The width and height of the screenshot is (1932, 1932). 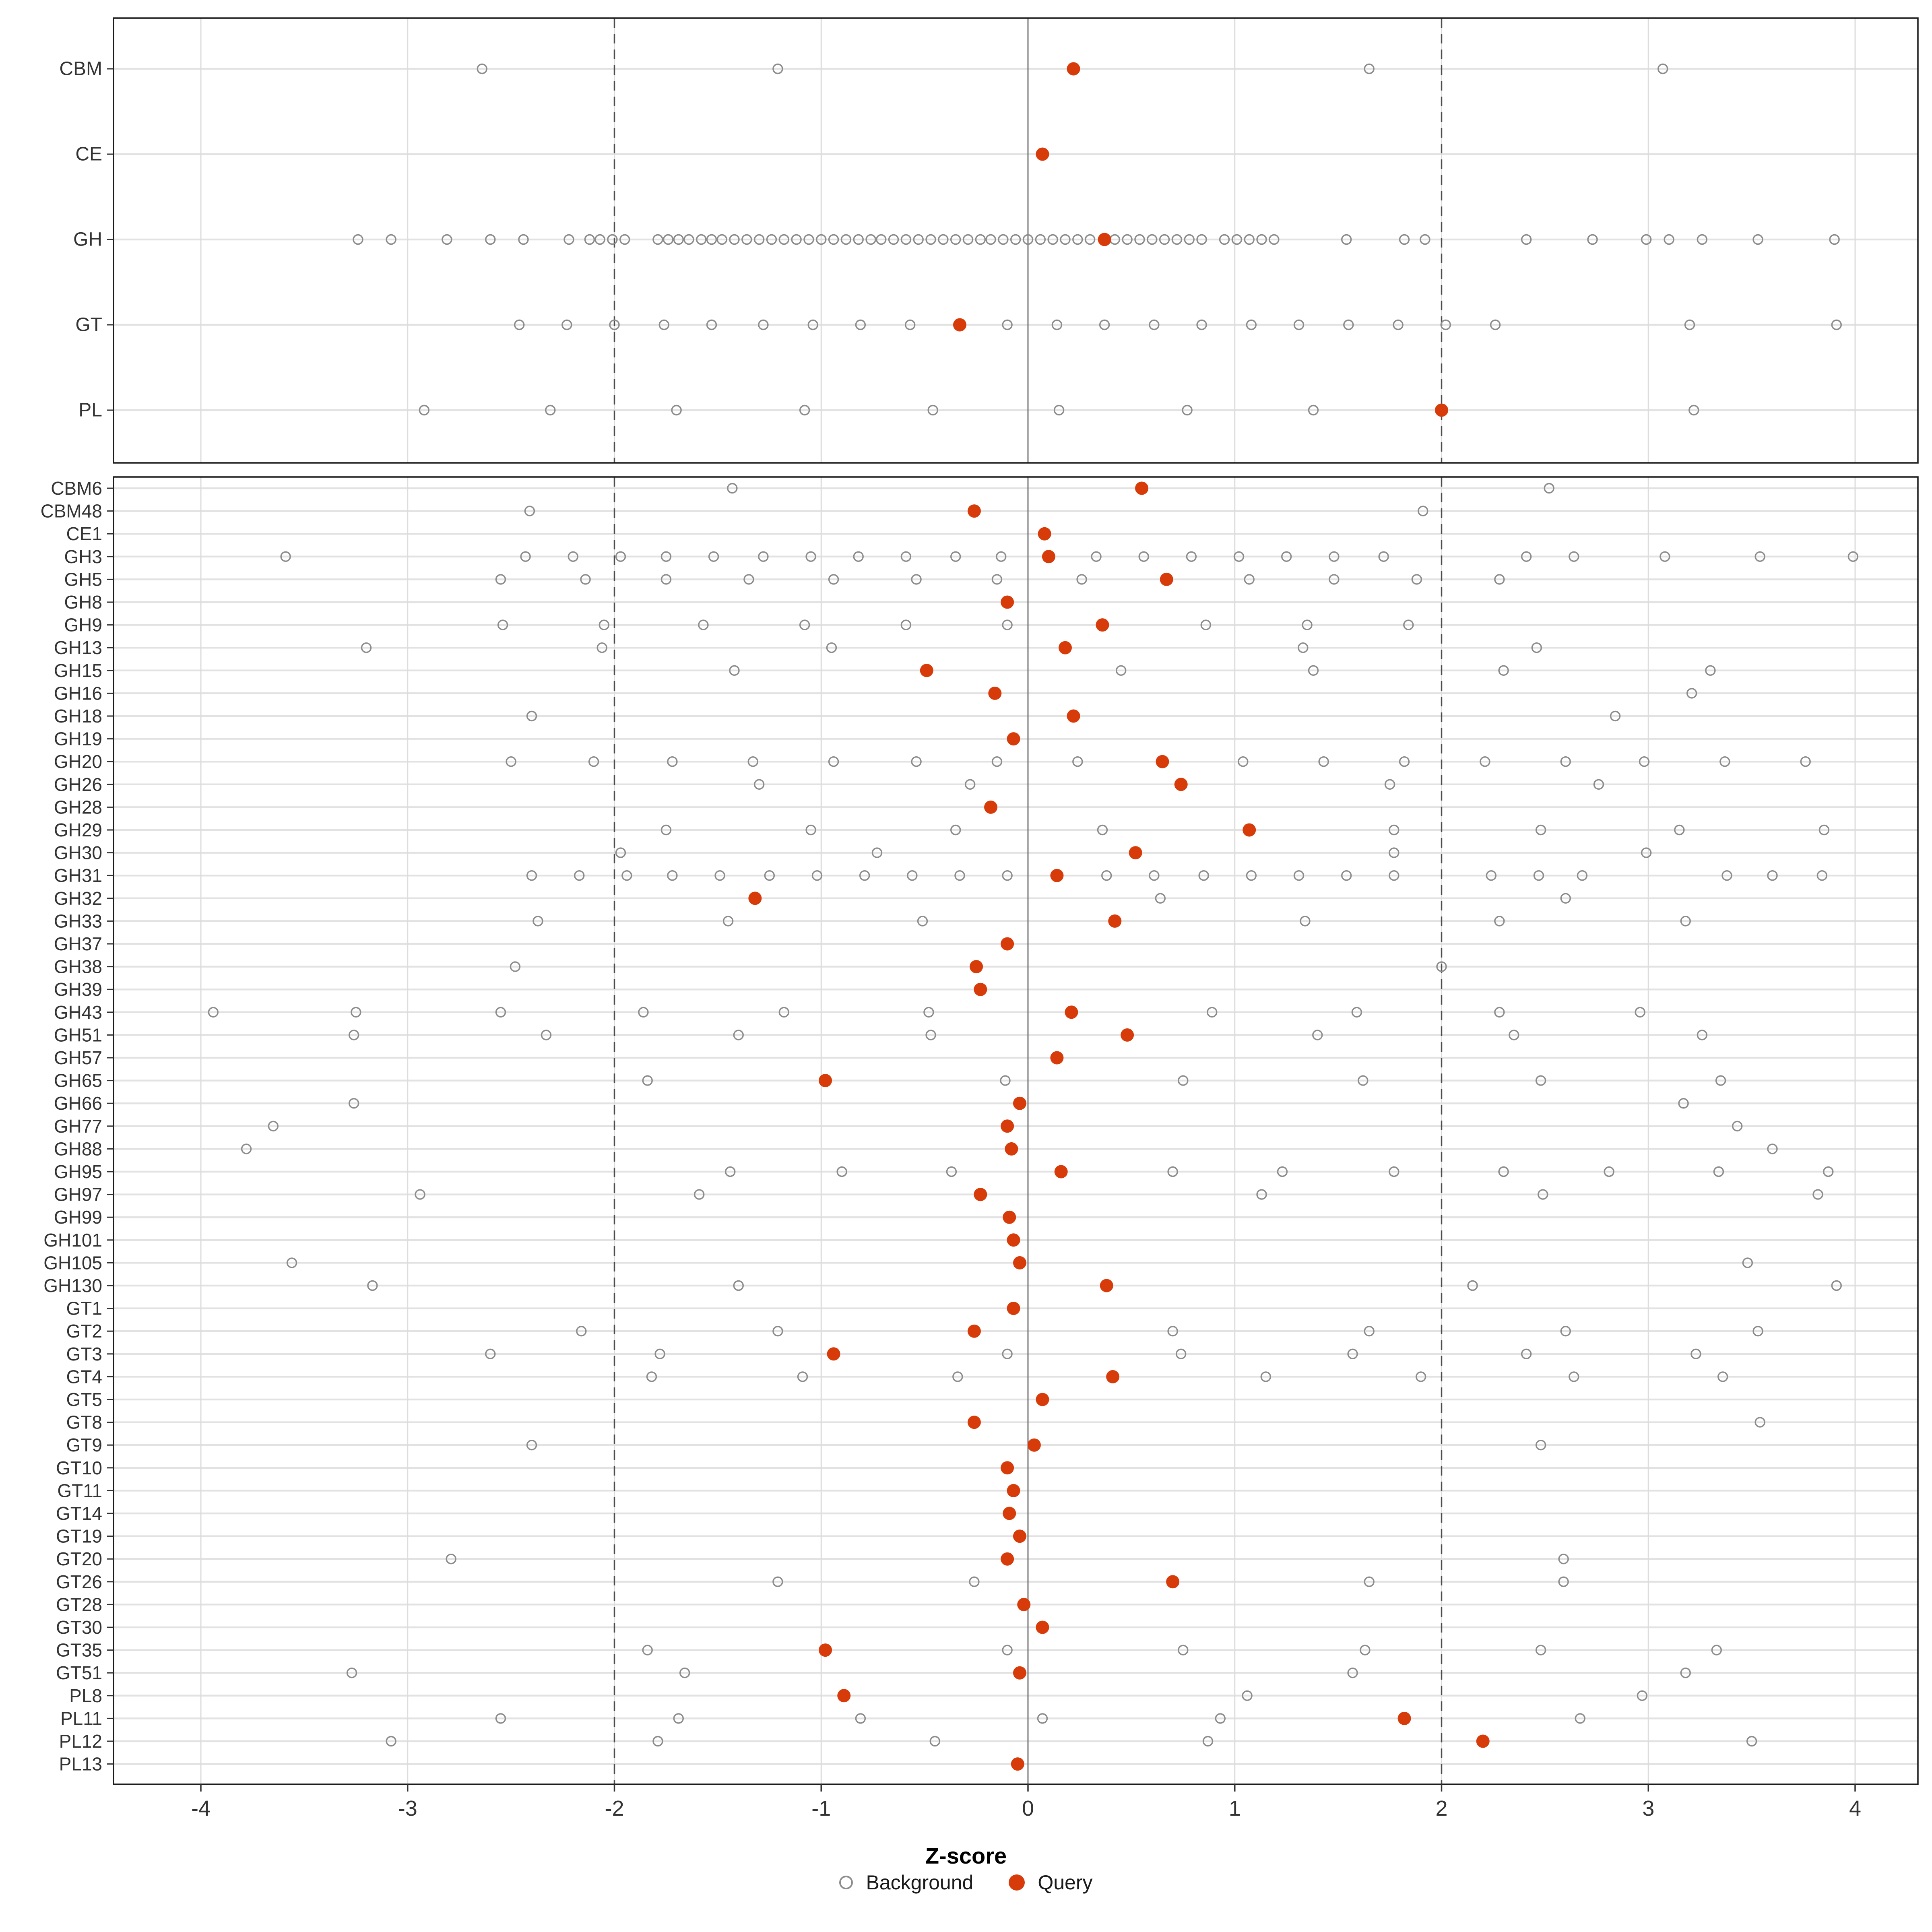 I want to click on row-label: GH43, so click(x=78, y=1012).